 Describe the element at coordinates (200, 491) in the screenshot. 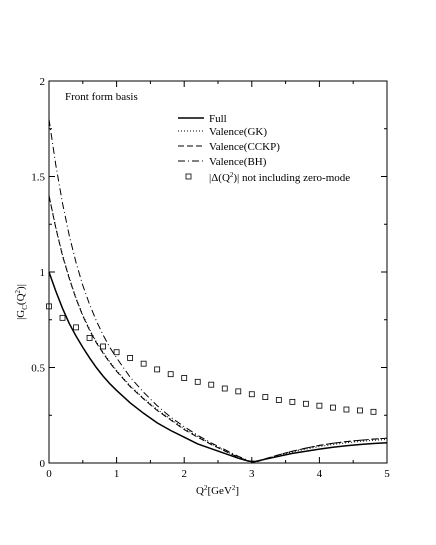

I see `x-title-base: Q` at that location.